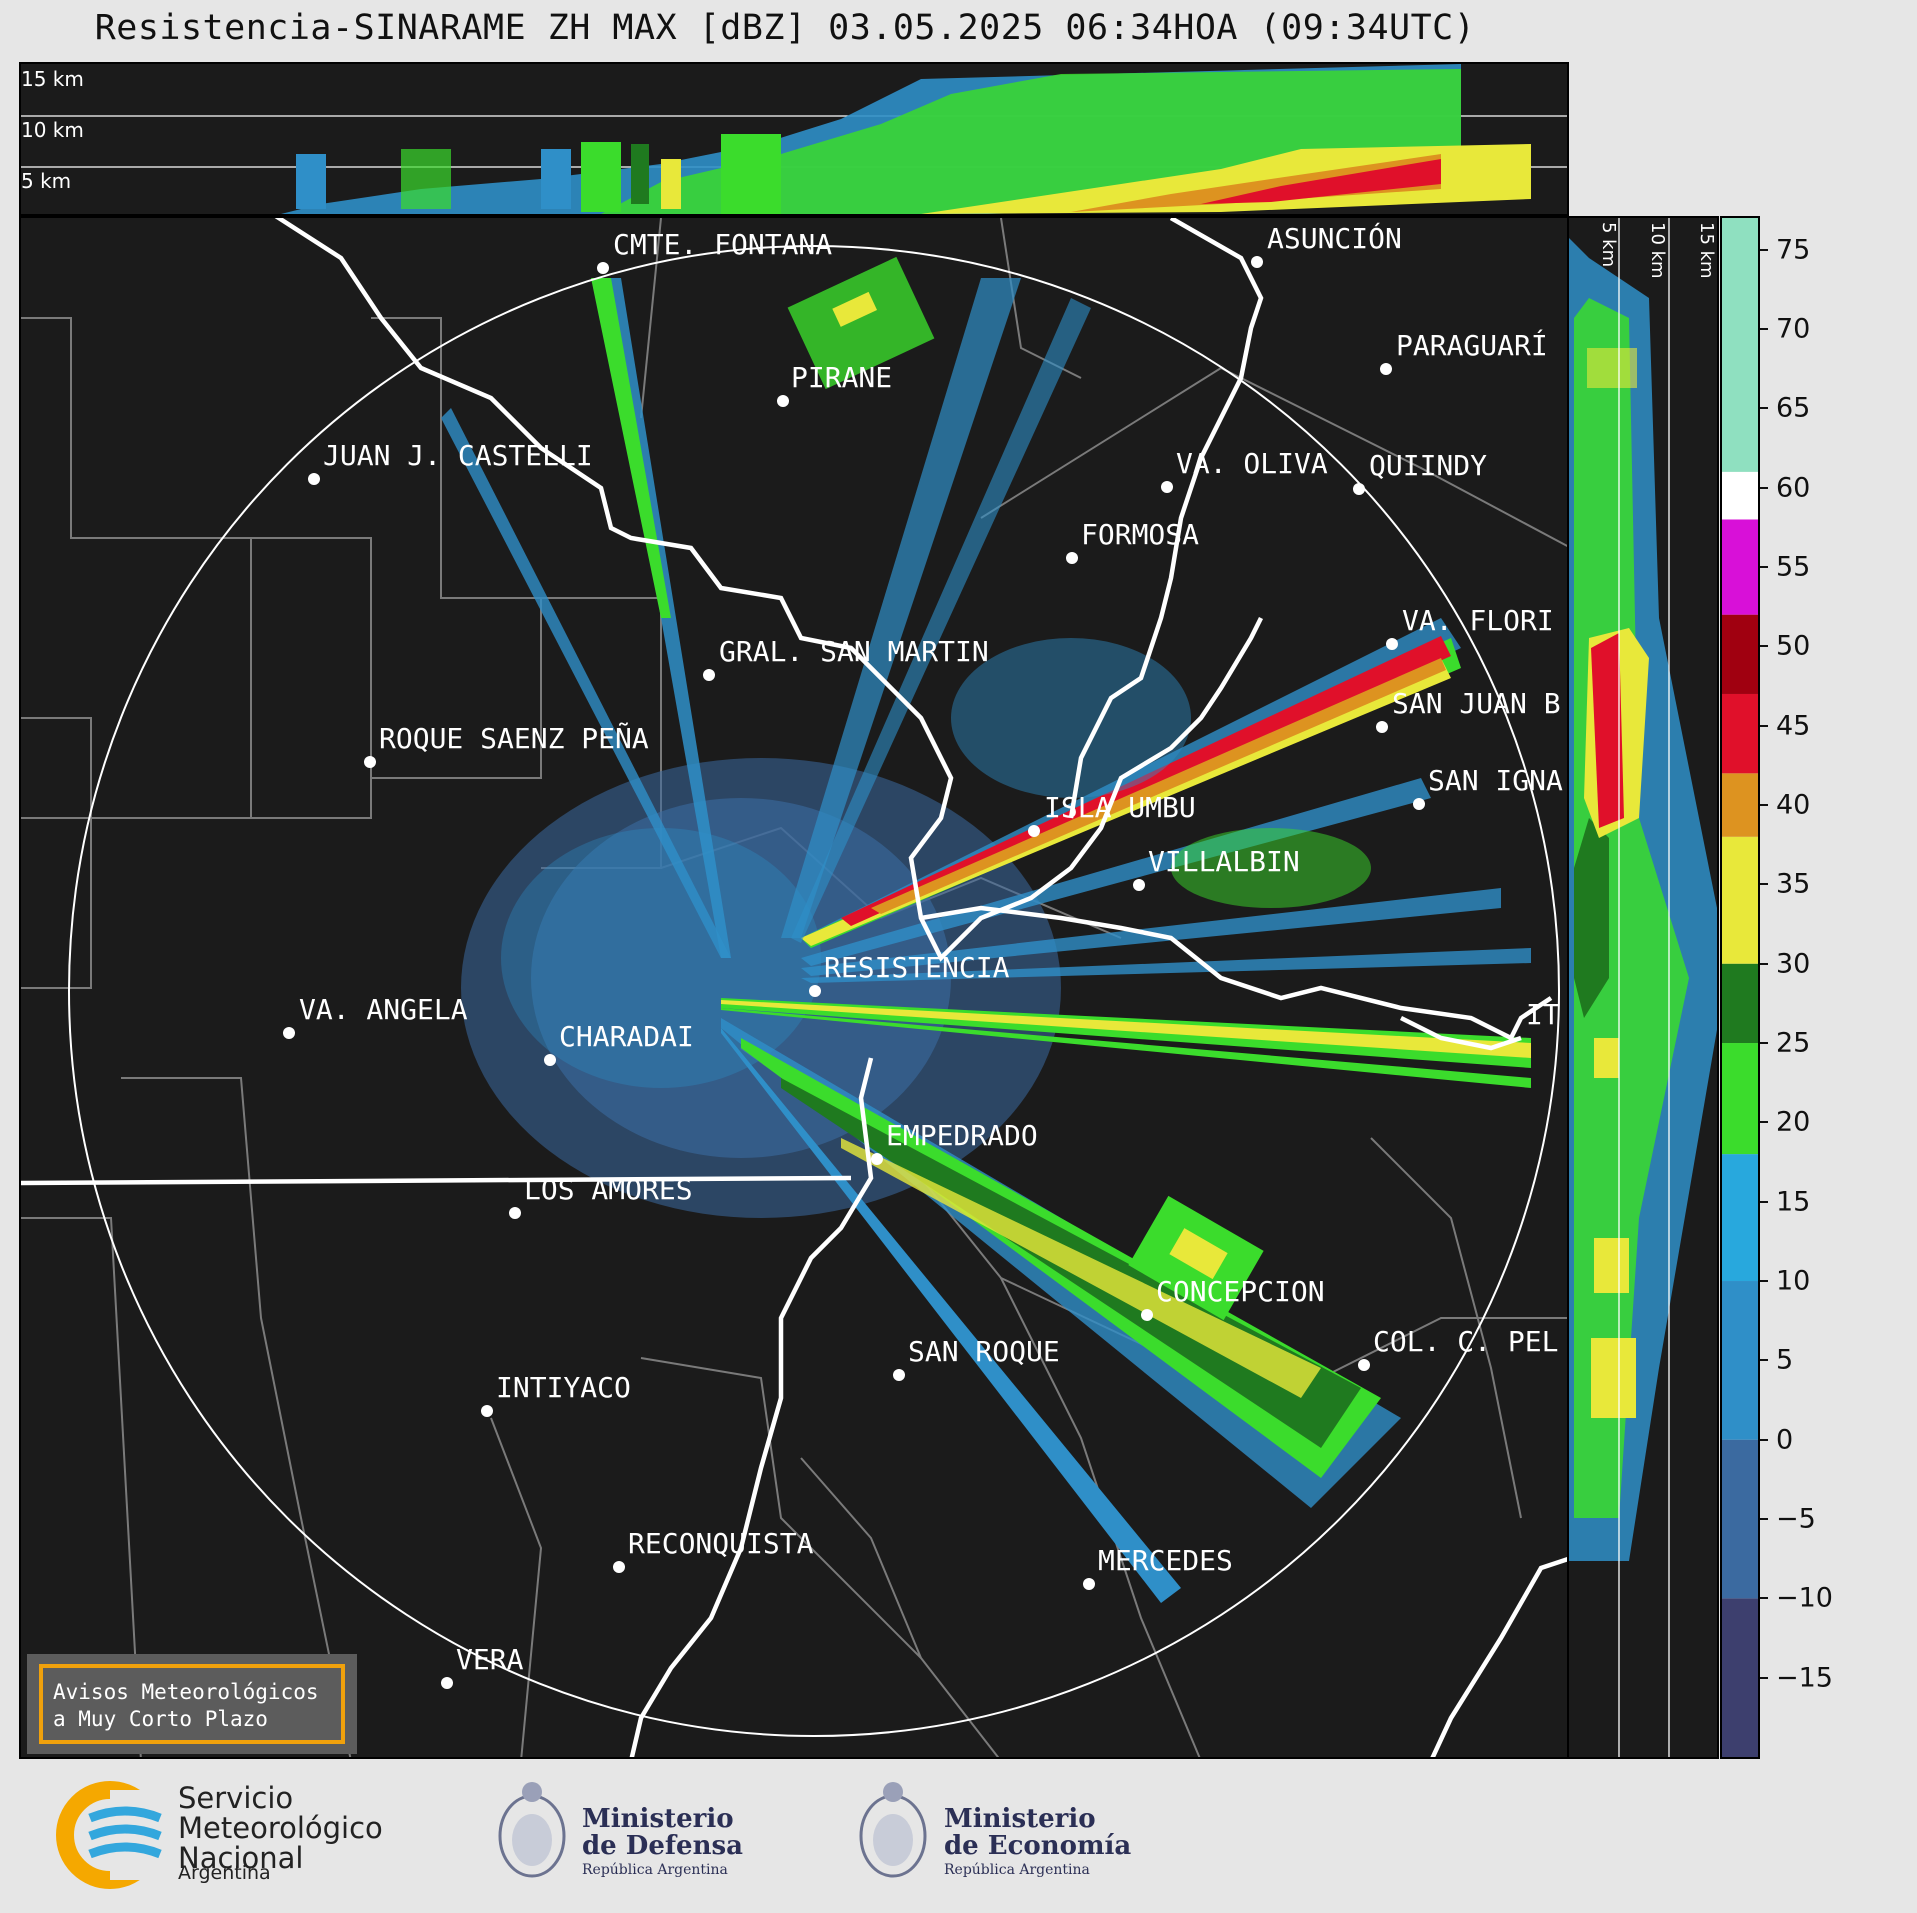 The width and height of the screenshot is (1917, 1913). What do you see at coordinates (721, 1543) in the screenshot?
I see `city-label: RECONQUISTA` at bounding box center [721, 1543].